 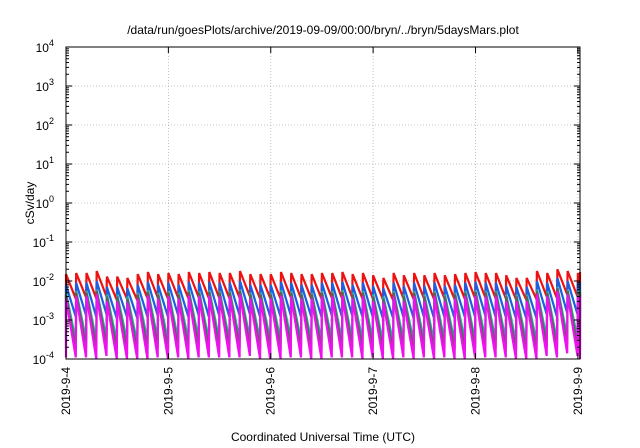 I want to click on y-axis-label: cSv/day, so click(x=30, y=203).